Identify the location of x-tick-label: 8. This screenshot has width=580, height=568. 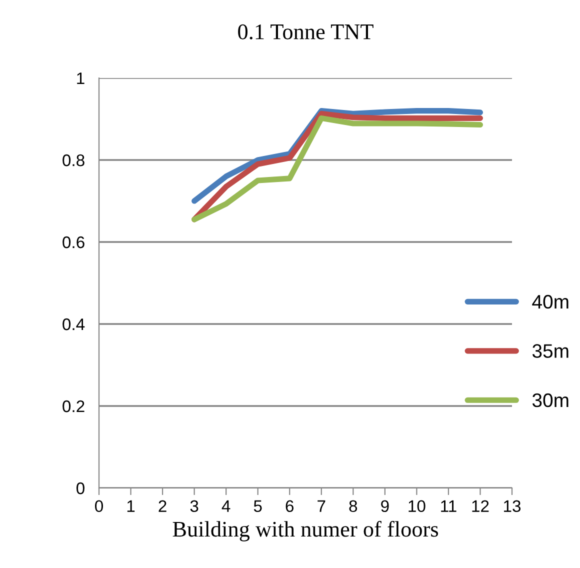
(353, 506).